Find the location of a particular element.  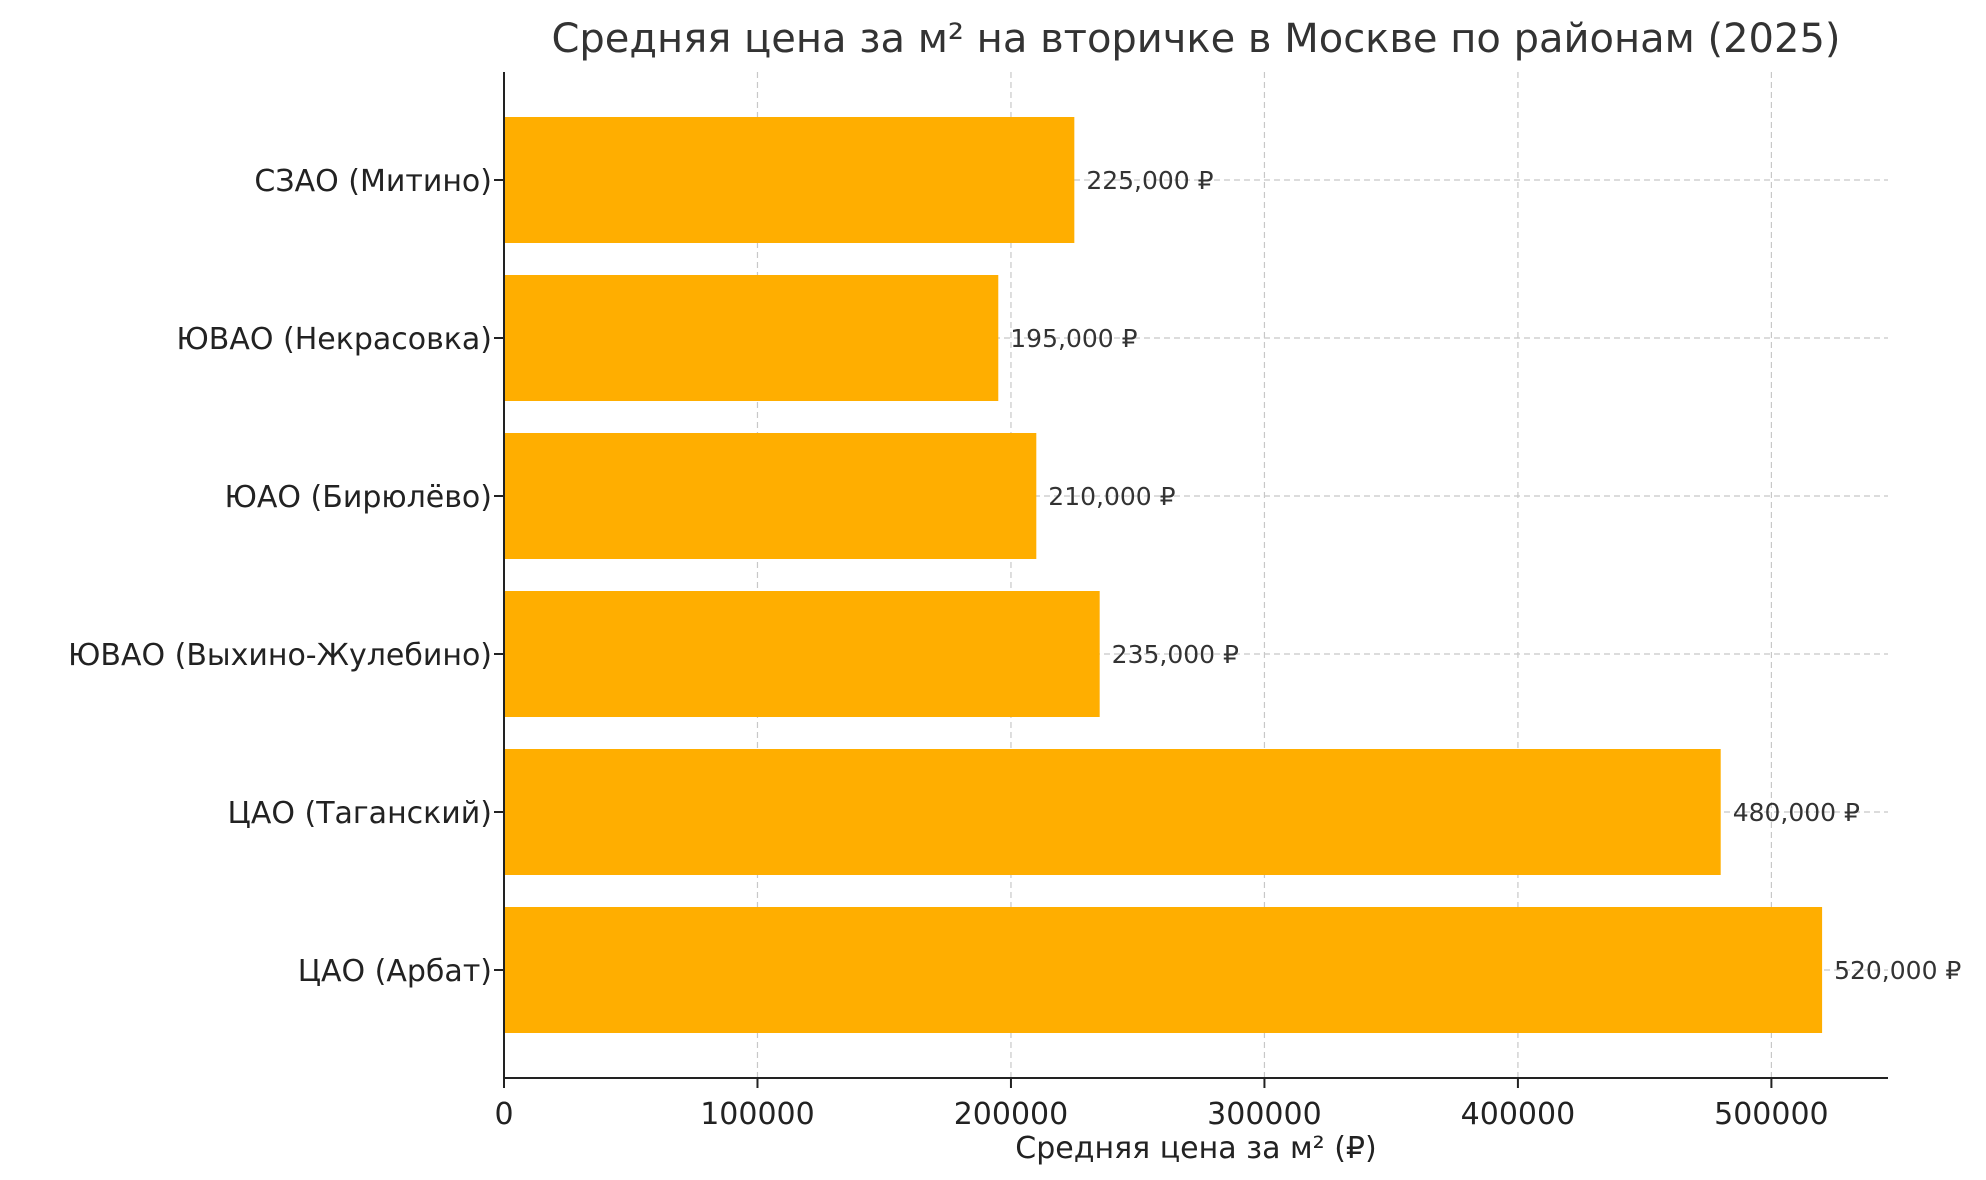

x-tick-label: 200000 is located at coordinates (1011, 1114).